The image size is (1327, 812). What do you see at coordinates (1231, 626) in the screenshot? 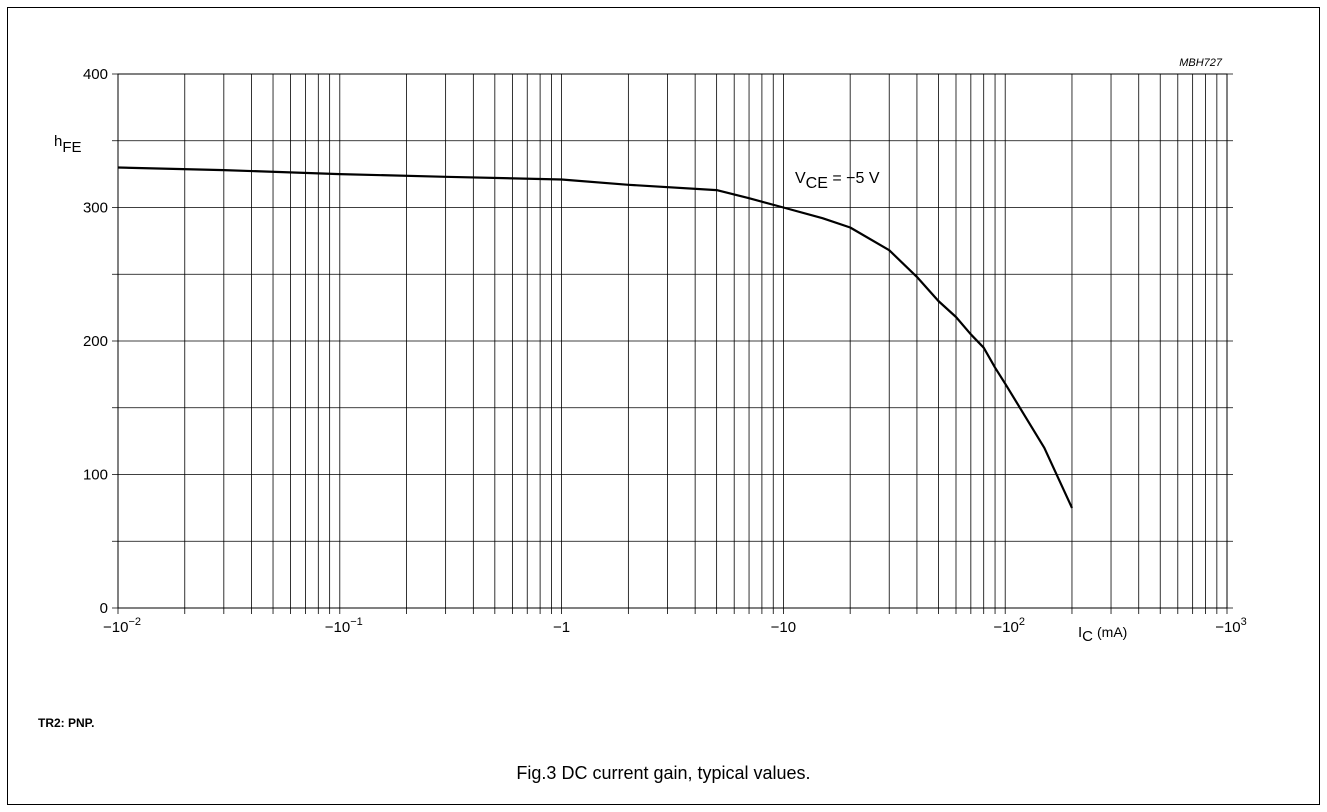
I see `x-tick-label: −103` at bounding box center [1231, 626].